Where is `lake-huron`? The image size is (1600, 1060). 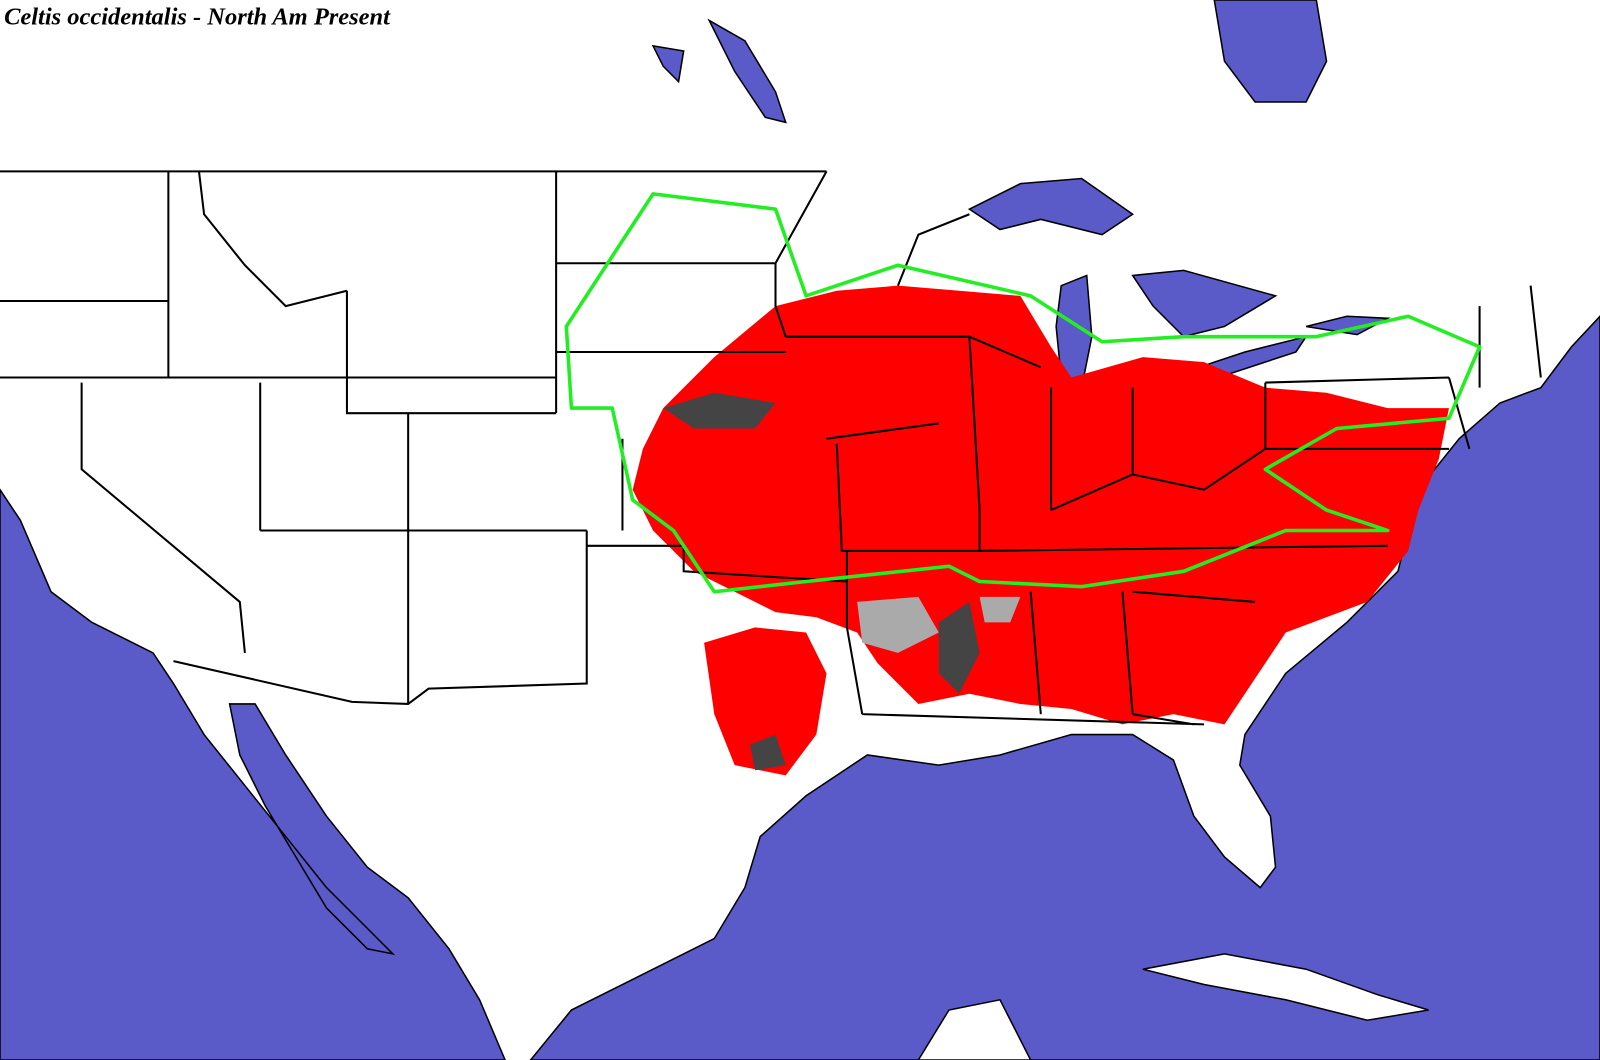
lake-huron is located at coordinates (1204, 303).